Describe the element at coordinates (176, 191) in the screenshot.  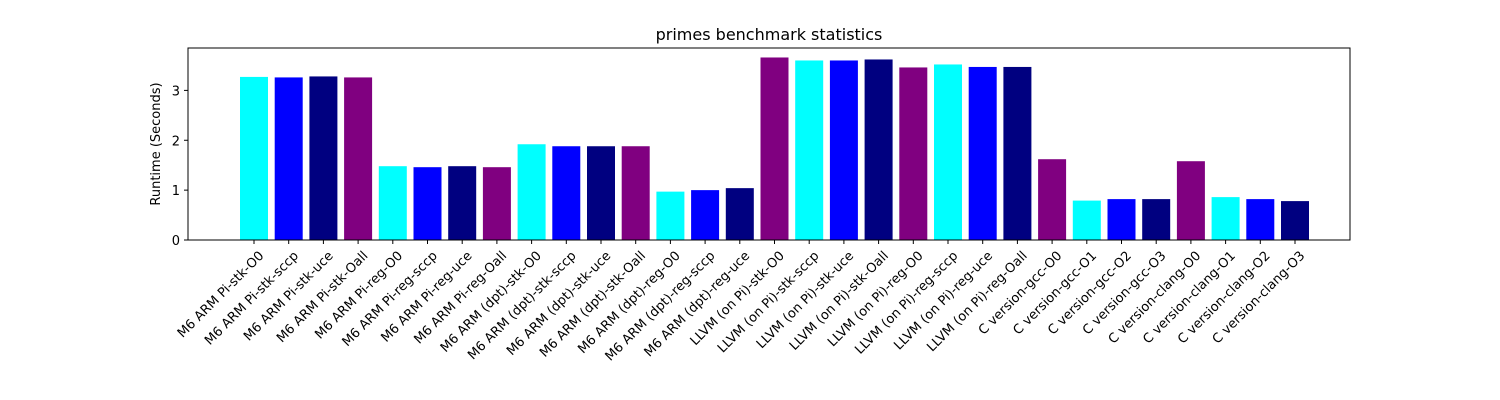
I see `y-tick-label: 1` at that location.